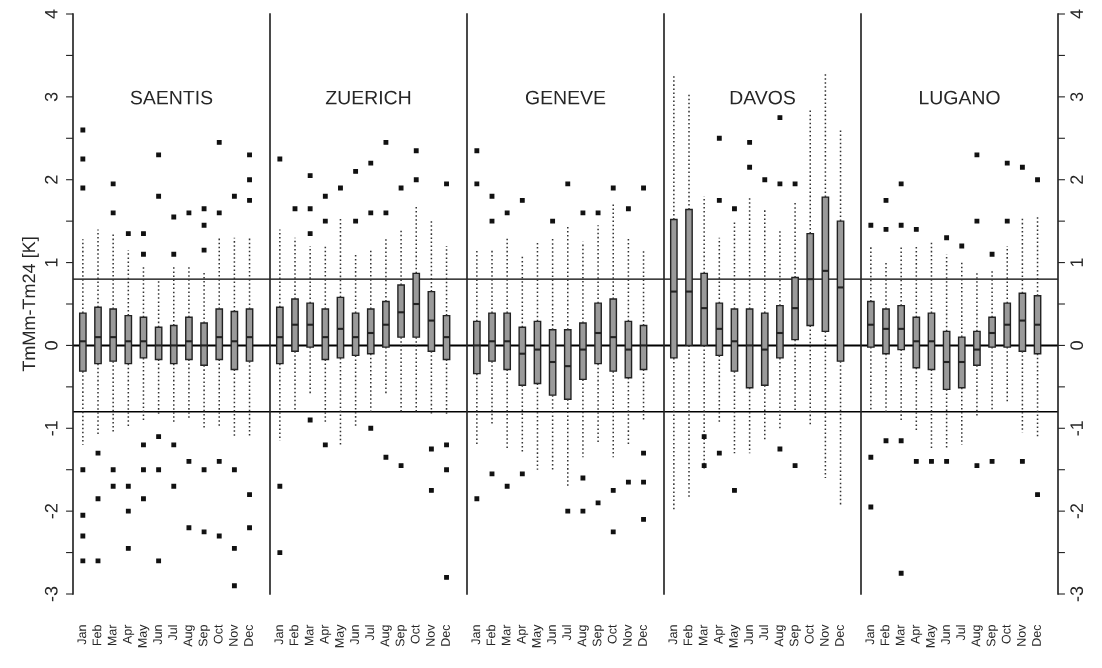 This screenshot has height=668, width=1102. I want to click on text: GENEVE, so click(565, 97).